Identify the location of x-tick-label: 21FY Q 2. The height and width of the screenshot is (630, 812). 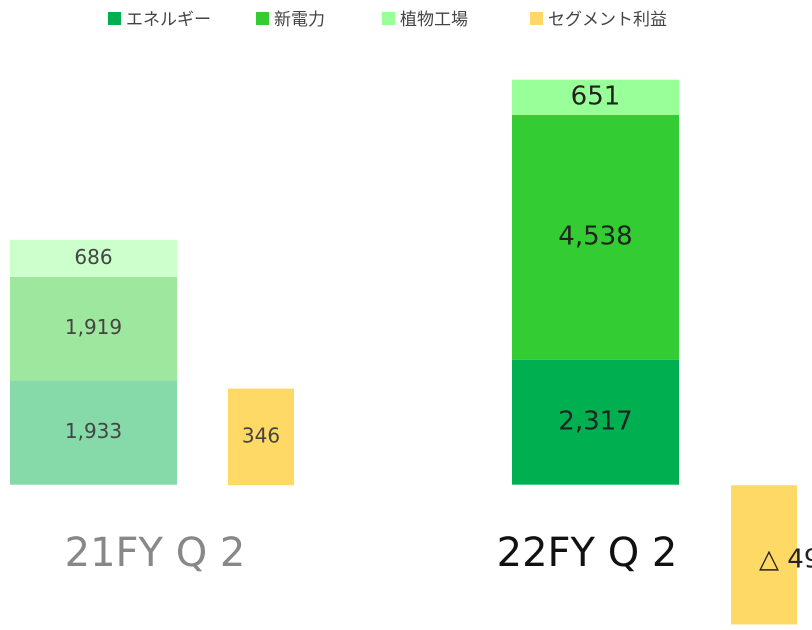
(155, 553).